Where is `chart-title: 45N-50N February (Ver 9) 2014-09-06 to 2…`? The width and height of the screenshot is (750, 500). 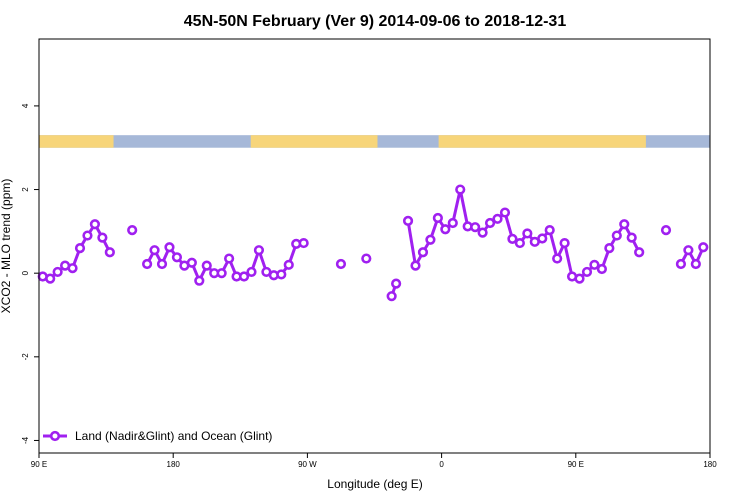
chart-title: 45N-50N February (Ver 9) 2014-09-06 to 2… is located at coordinates (375, 21).